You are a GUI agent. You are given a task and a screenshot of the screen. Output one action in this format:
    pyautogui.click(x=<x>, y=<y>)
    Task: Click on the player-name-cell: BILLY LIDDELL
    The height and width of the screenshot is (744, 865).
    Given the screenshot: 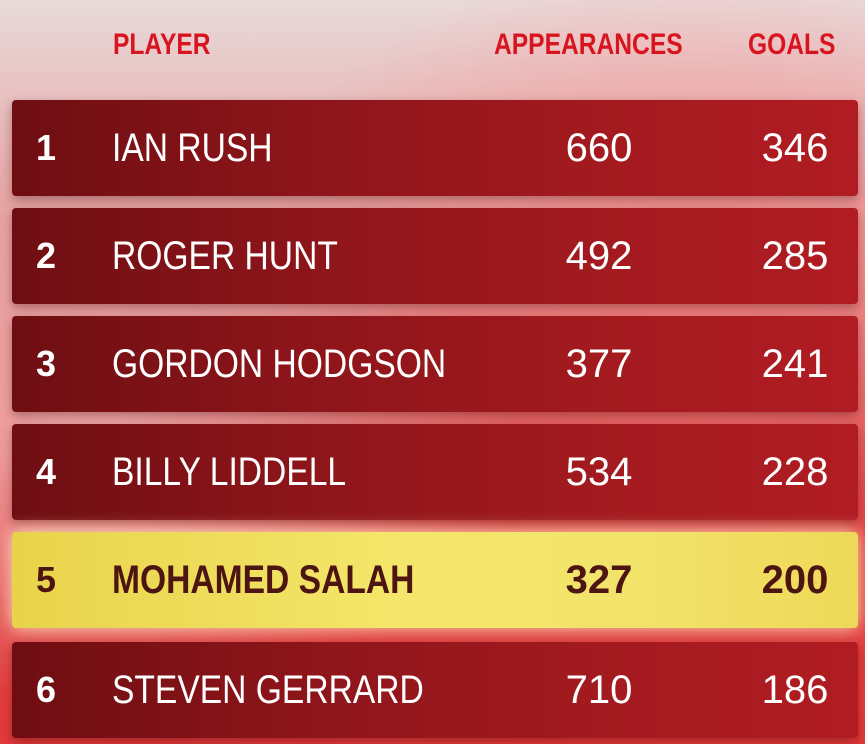 What is the action you would take?
    pyautogui.click(x=229, y=472)
    